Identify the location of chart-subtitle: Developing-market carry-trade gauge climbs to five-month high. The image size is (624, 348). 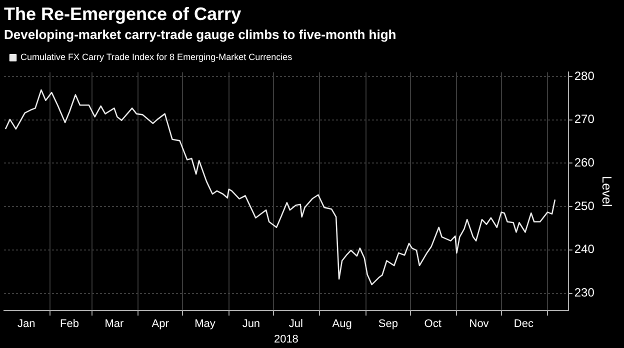
(200, 34).